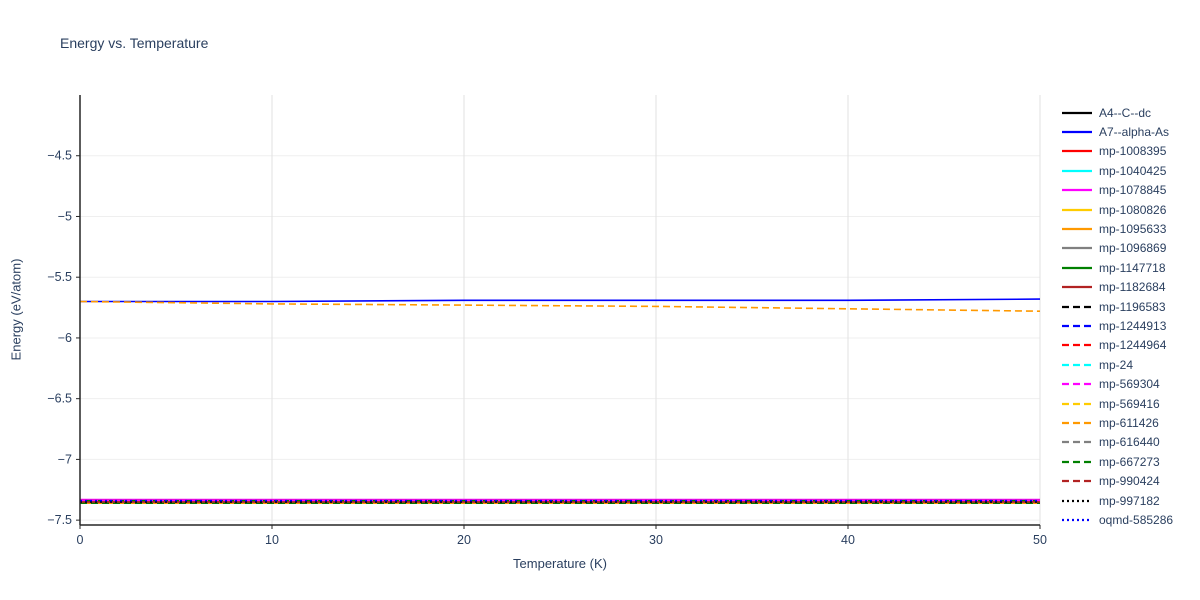 Image resolution: width=1200 pixels, height=600 pixels. I want to click on legend-item: A4--C--dc, so click(1117, 112).